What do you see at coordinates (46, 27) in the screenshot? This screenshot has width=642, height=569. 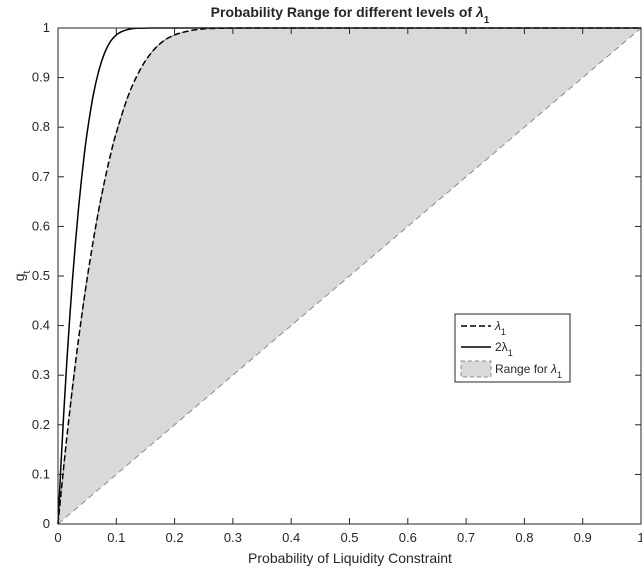 I see `y-tick-label: 1` at bounding box center [46, 27].